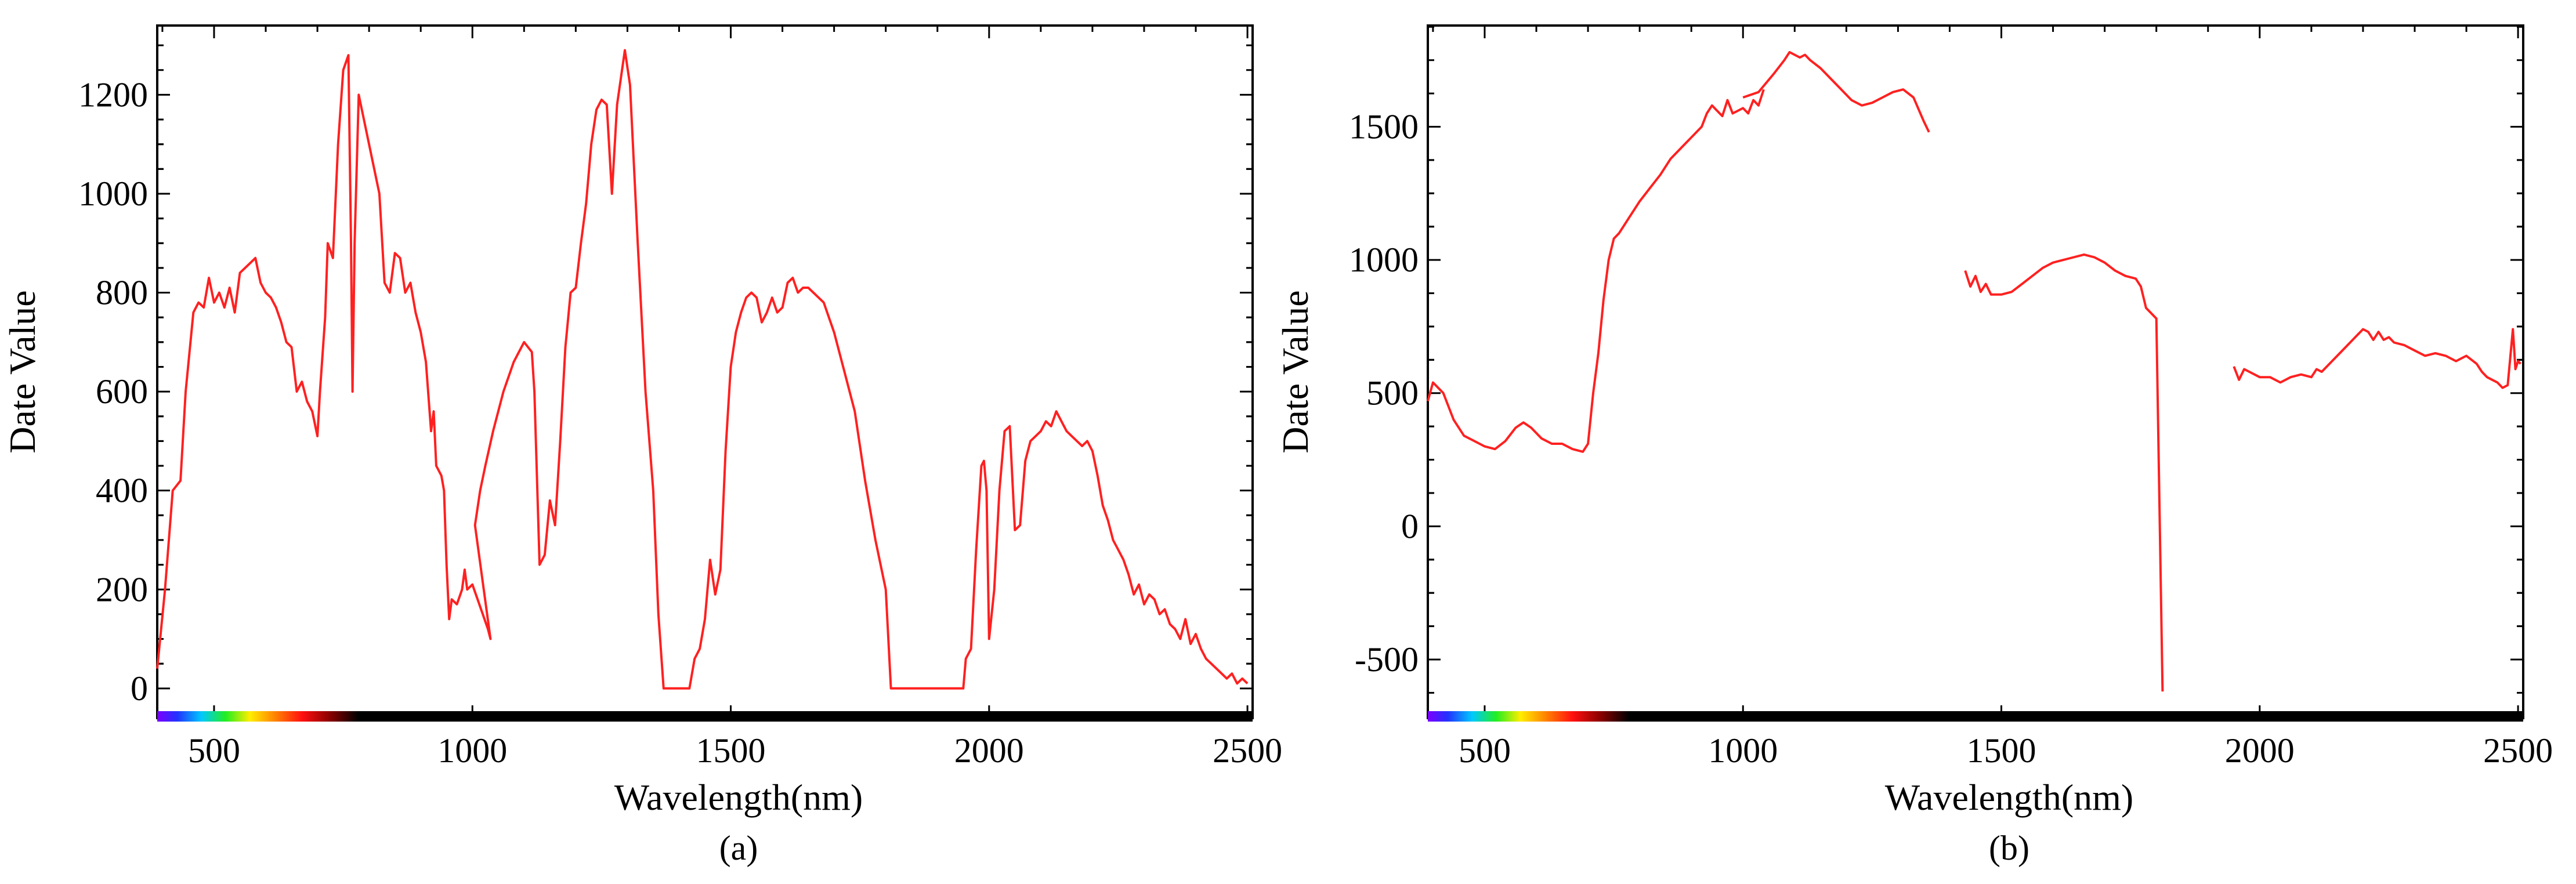  I want to click on x-tick-label-a-1000: 1000, so click(472, 751).